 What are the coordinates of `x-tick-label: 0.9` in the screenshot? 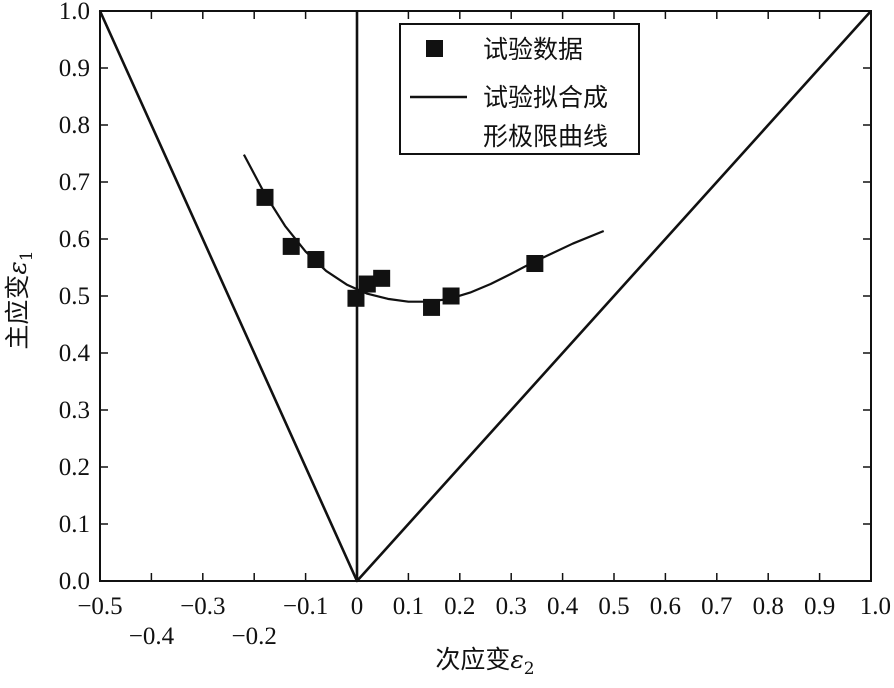 It's located at (819, 606).